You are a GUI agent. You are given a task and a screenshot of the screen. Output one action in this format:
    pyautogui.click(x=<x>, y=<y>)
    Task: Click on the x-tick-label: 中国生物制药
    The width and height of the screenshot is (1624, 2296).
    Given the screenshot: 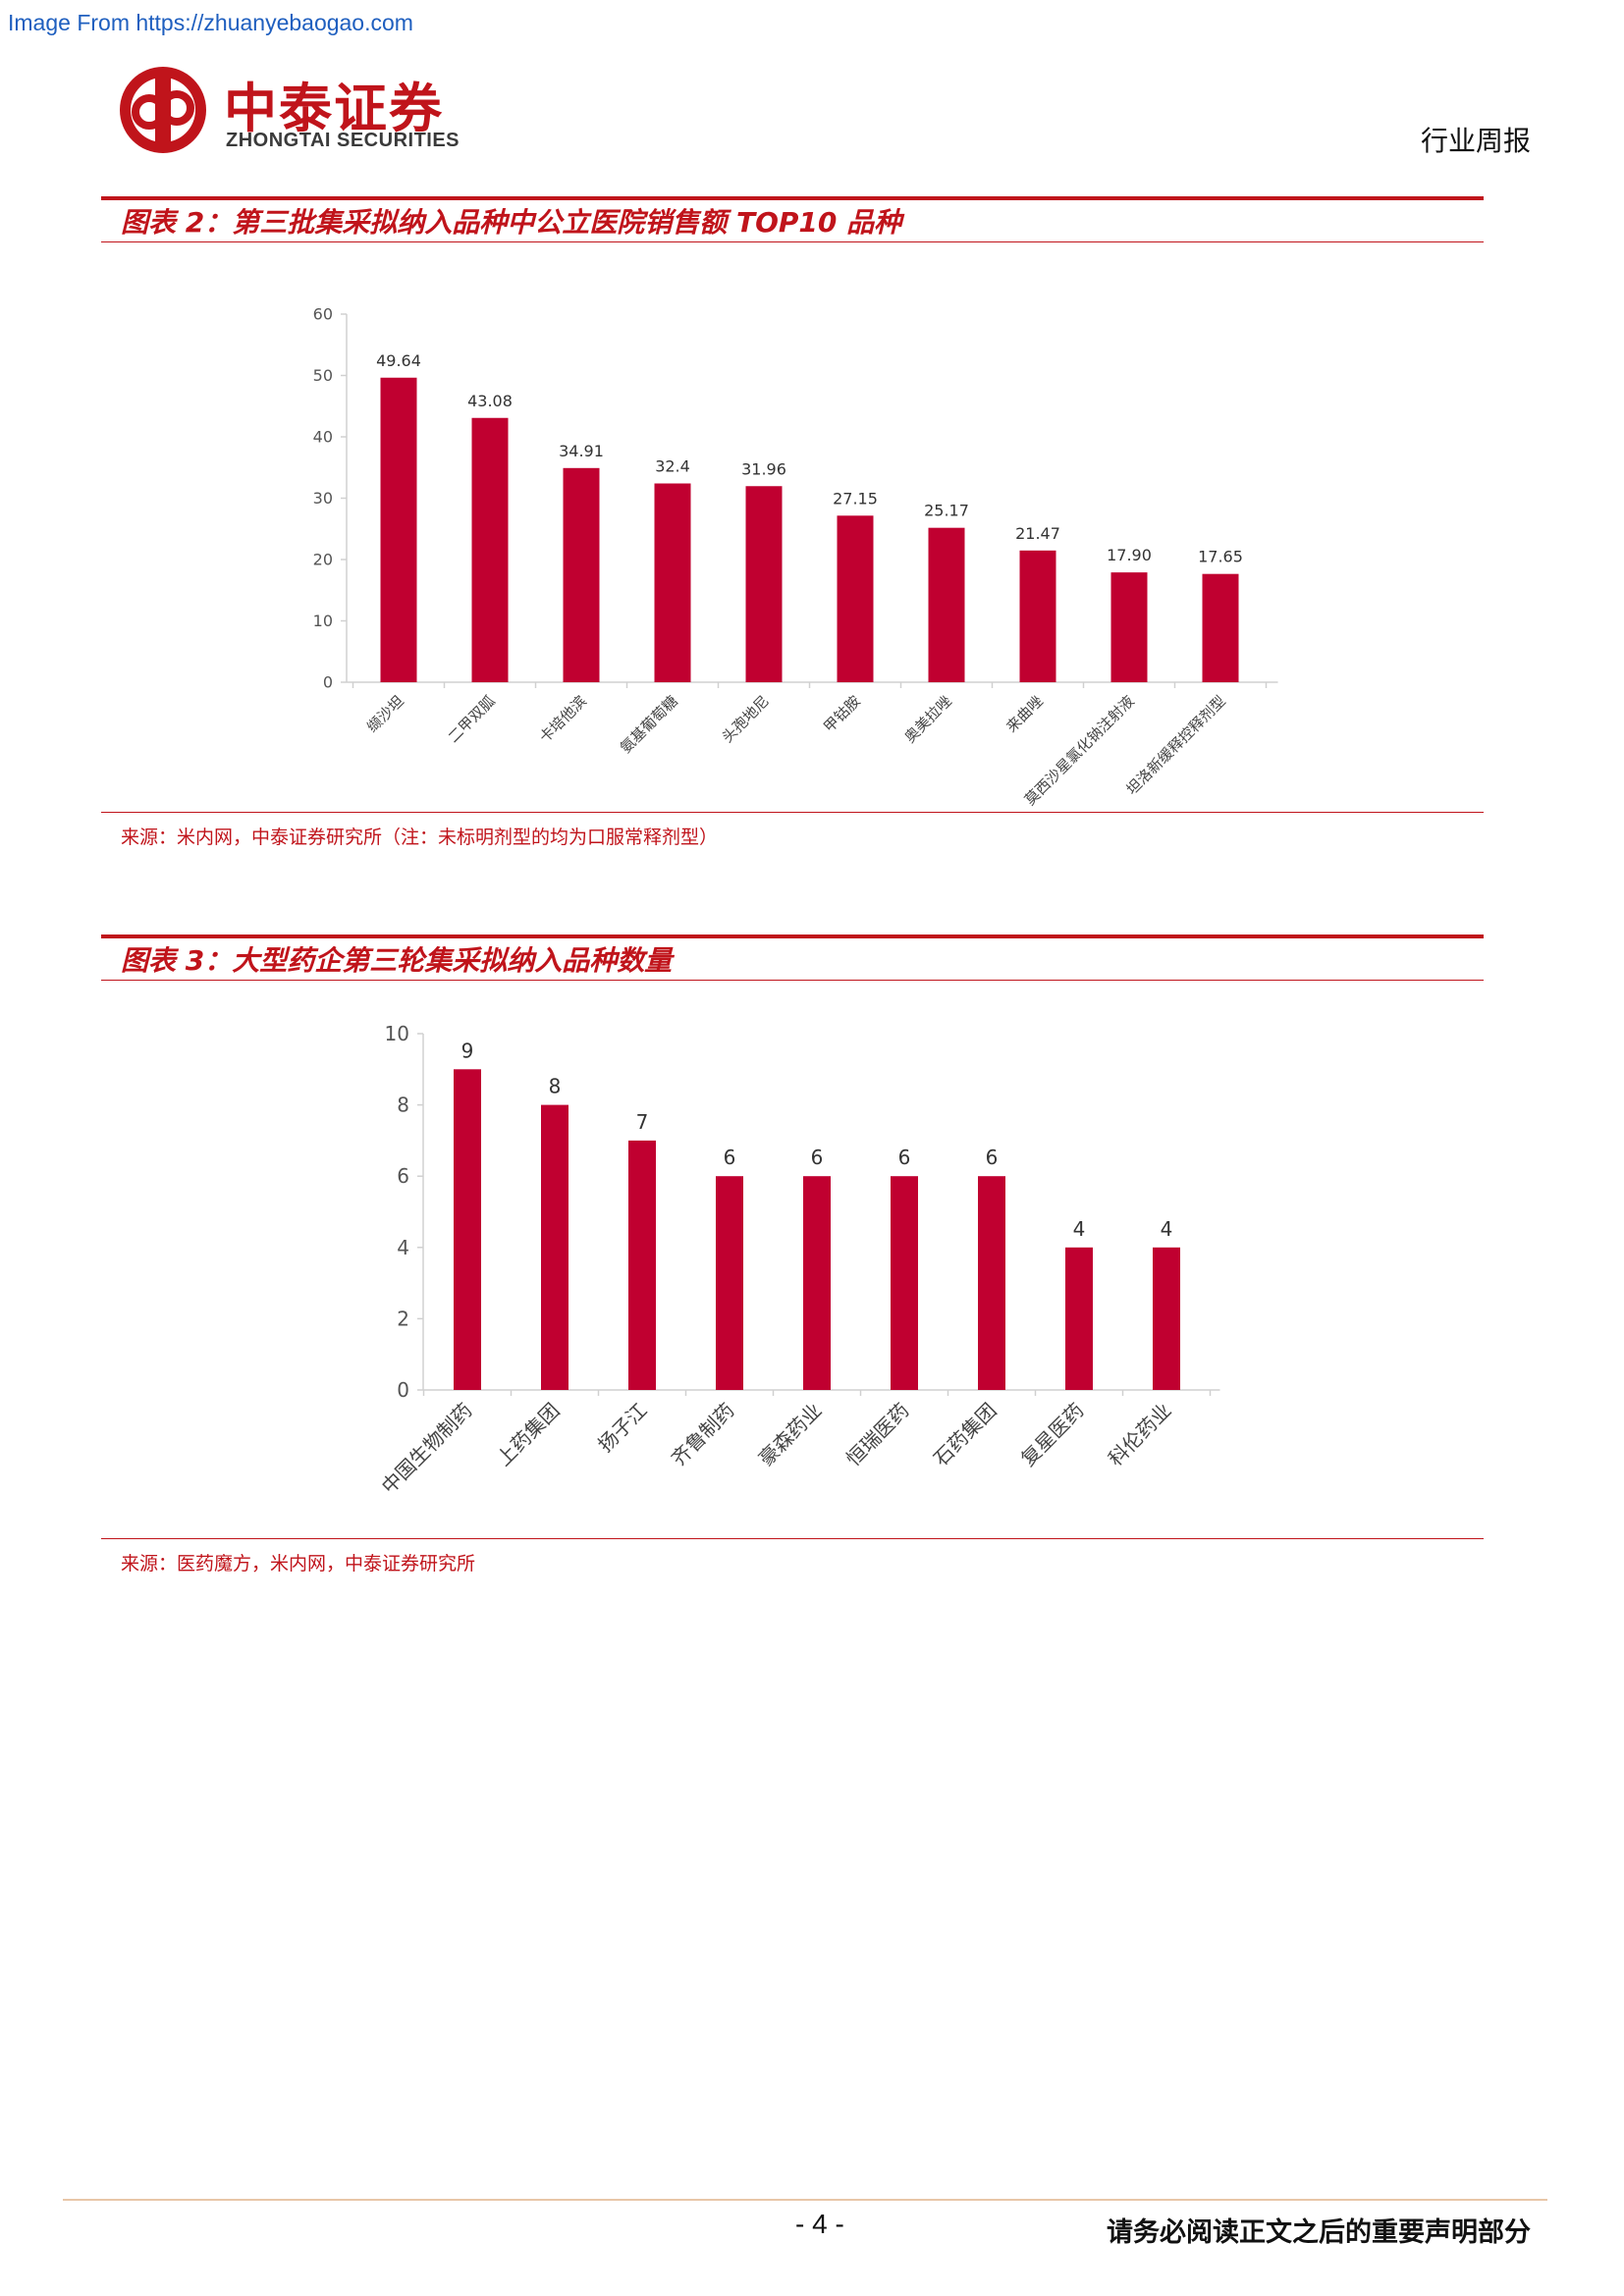 What is the action you would take?
    pyautogui.click(x=427, y=1449)
    